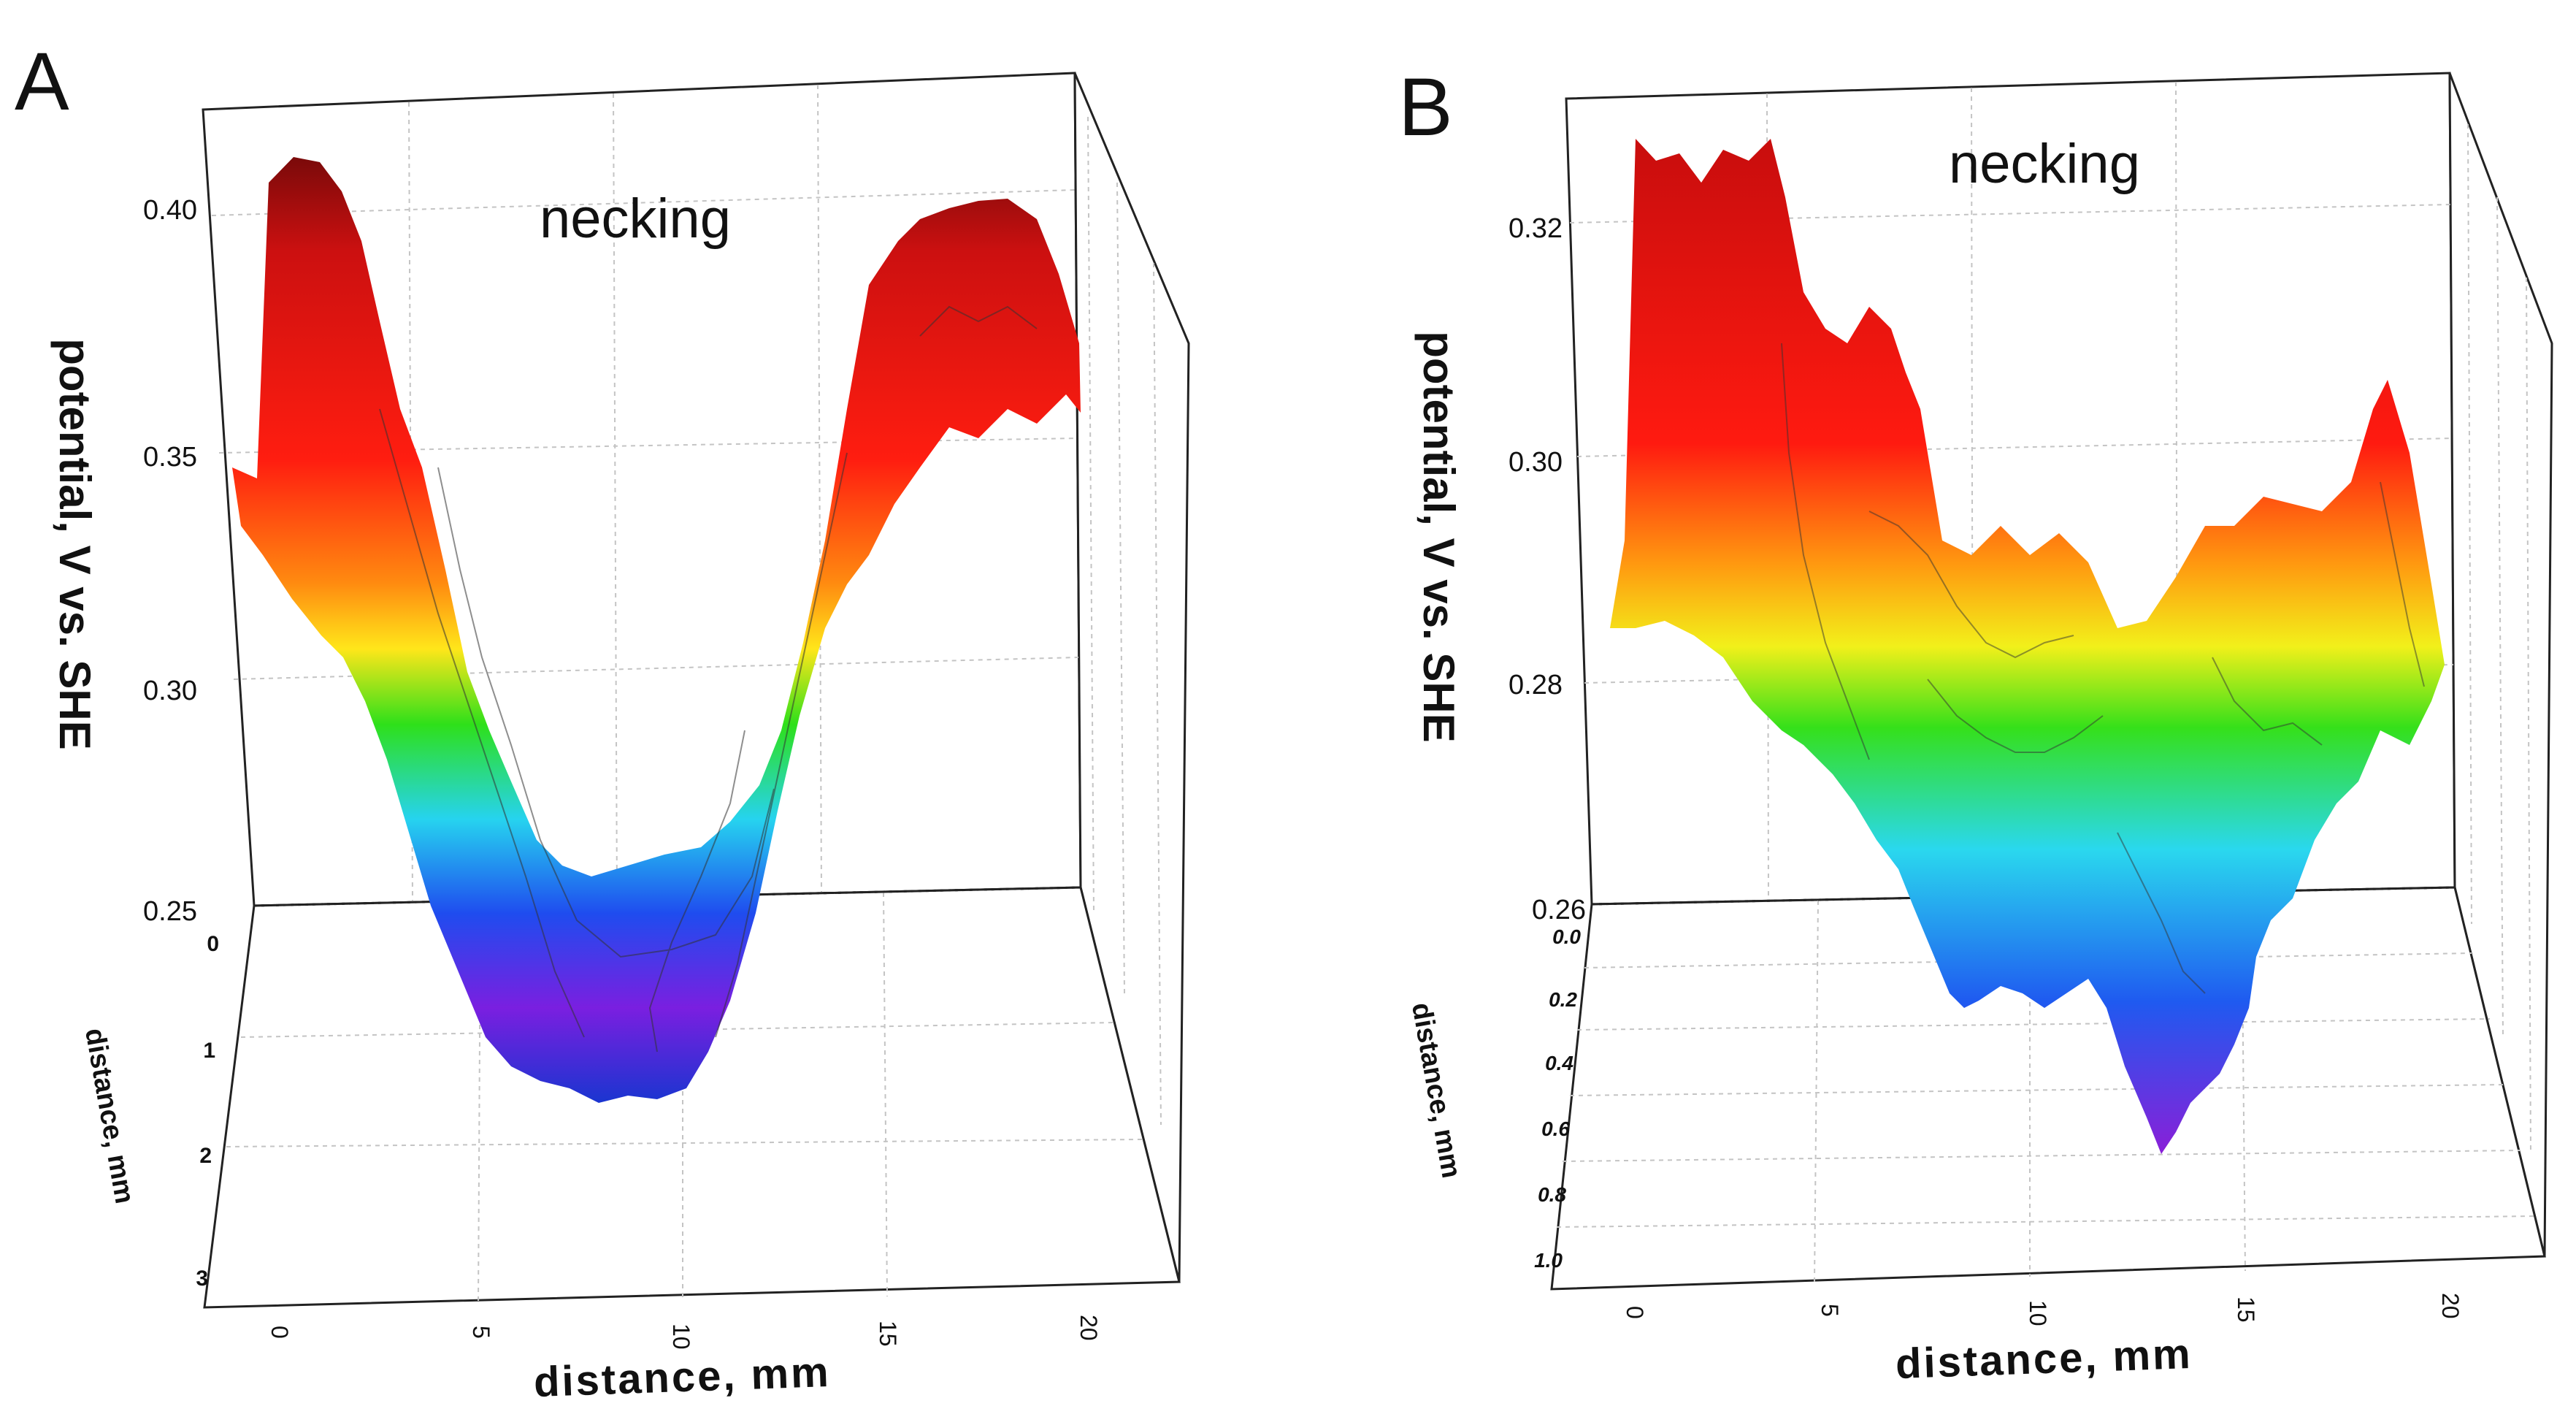 This screenshot has width=2576, height=1425. What do you see at coordinates (2044, 164) in the screenshot?
I see `panel-b-annotation: necking` at bounding box center [2044, 164].